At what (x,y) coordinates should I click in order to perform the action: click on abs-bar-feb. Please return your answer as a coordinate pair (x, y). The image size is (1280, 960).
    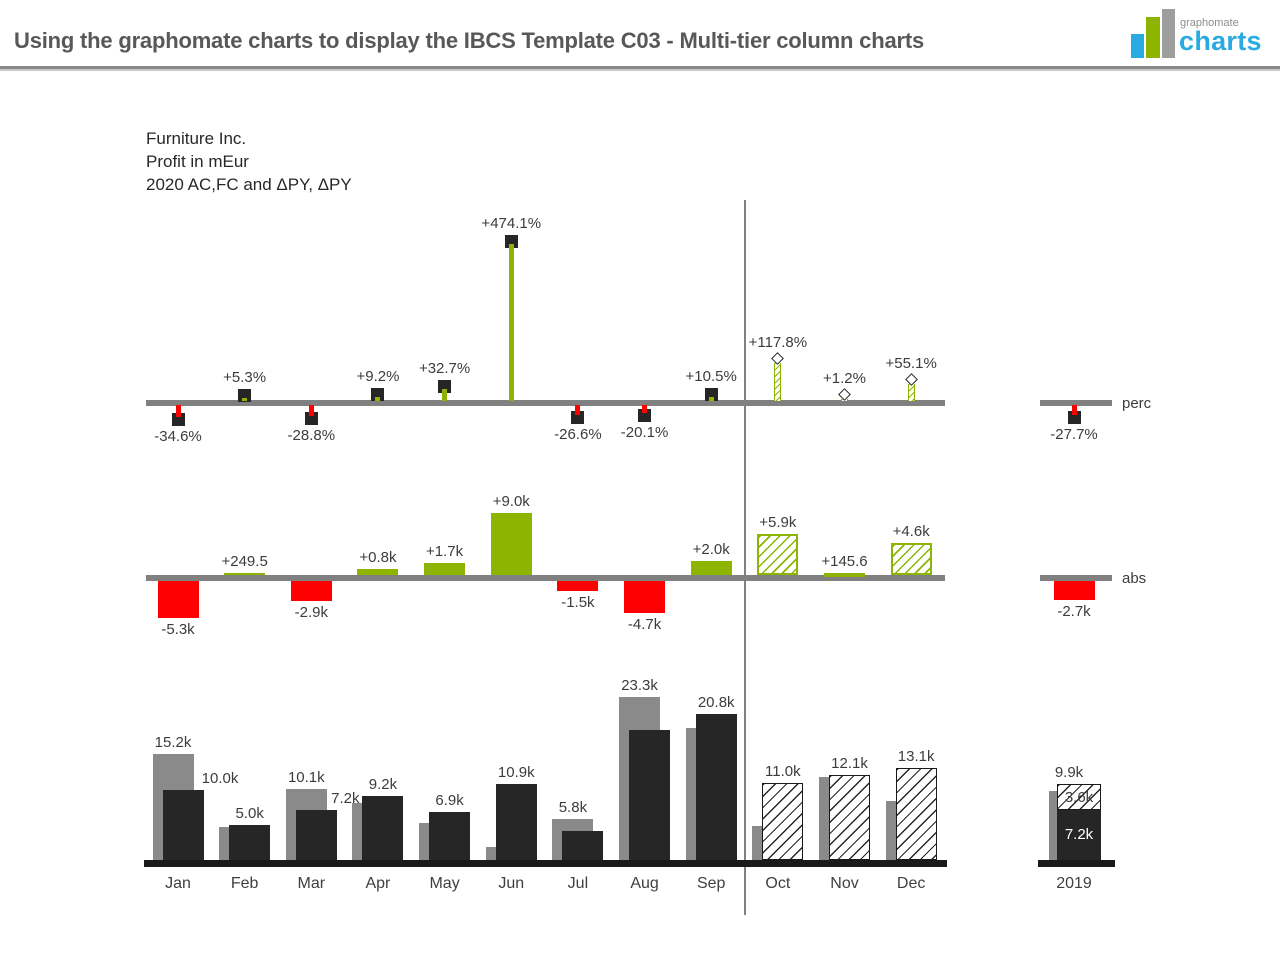
    Looking at the image, I should click on (245, 574).